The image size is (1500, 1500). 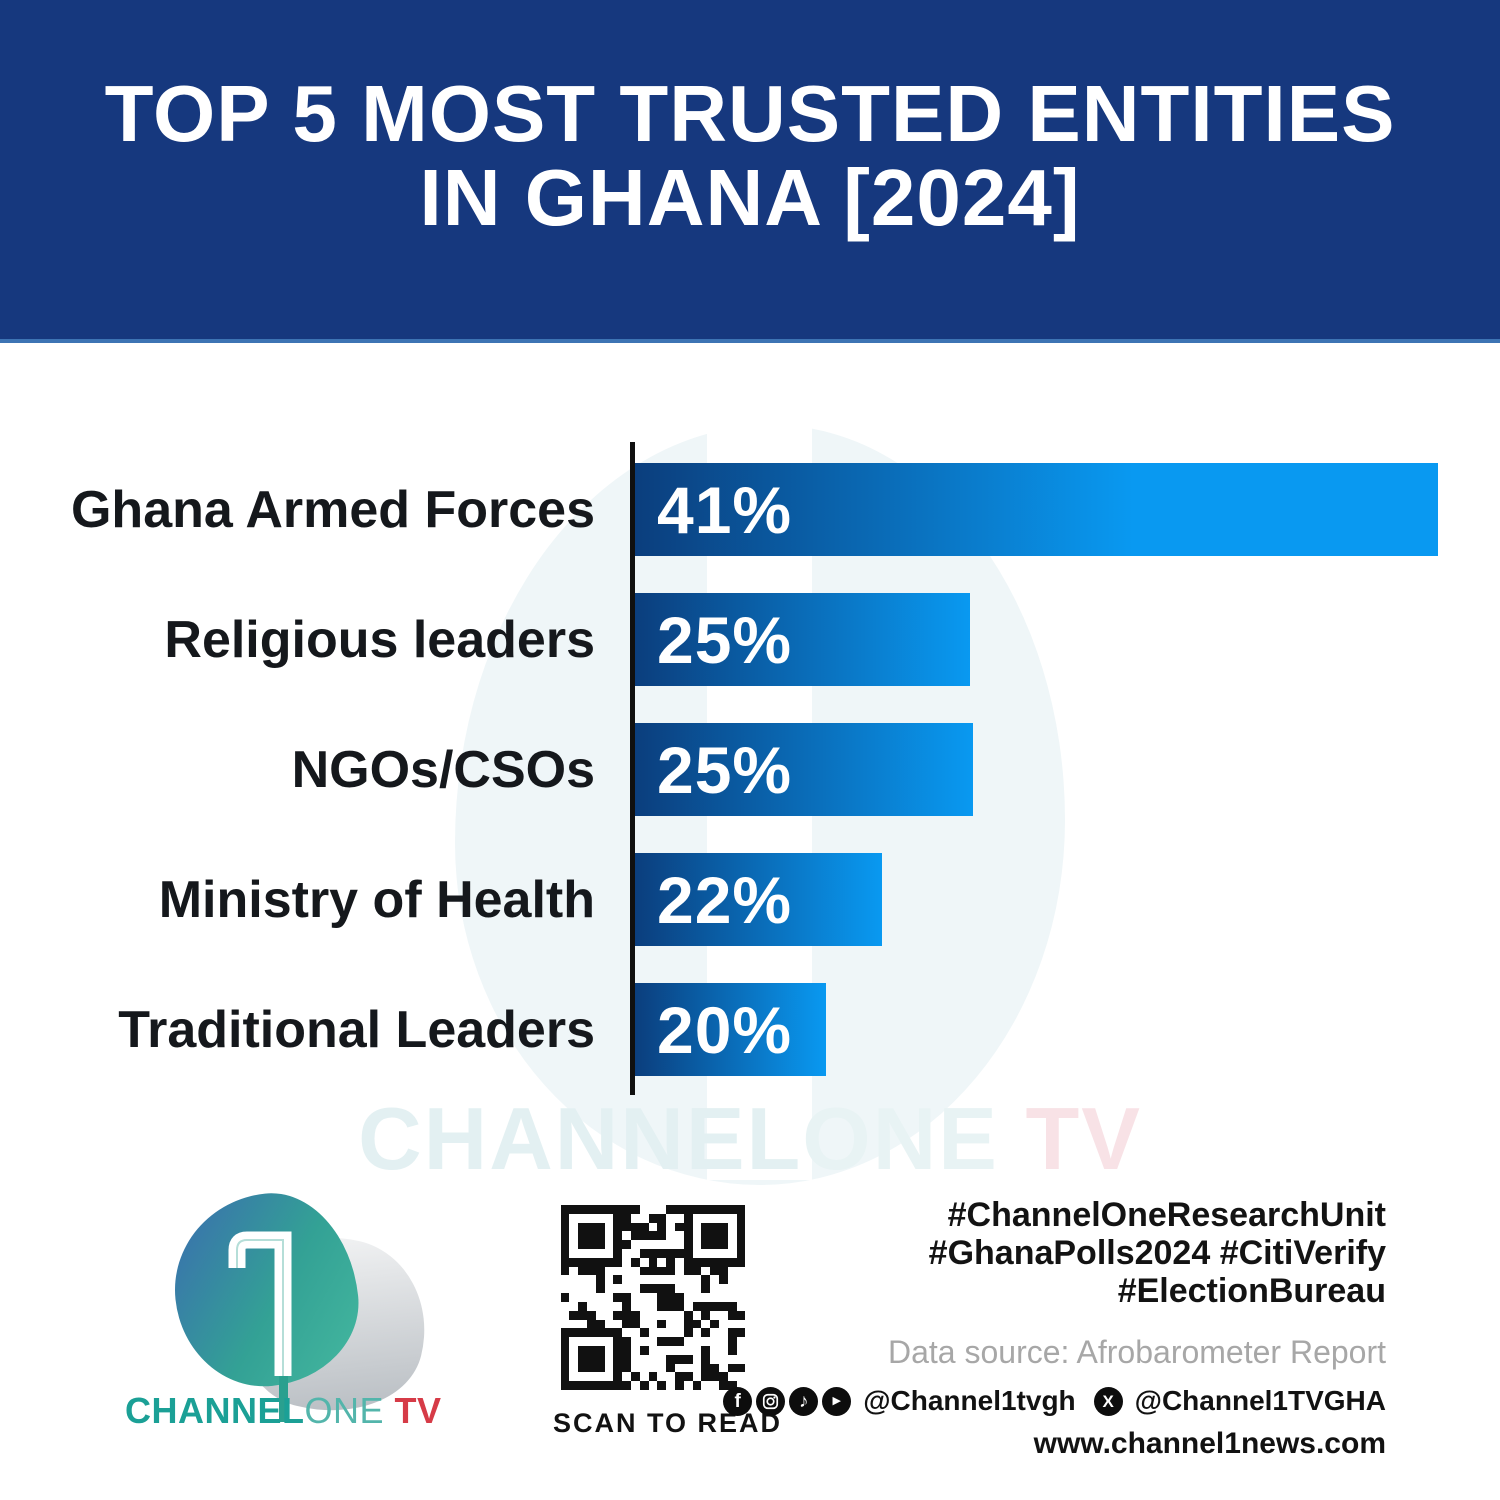 I want to click on bar-row: NGOs/CSOs 25%, so click(x=750, y=769).